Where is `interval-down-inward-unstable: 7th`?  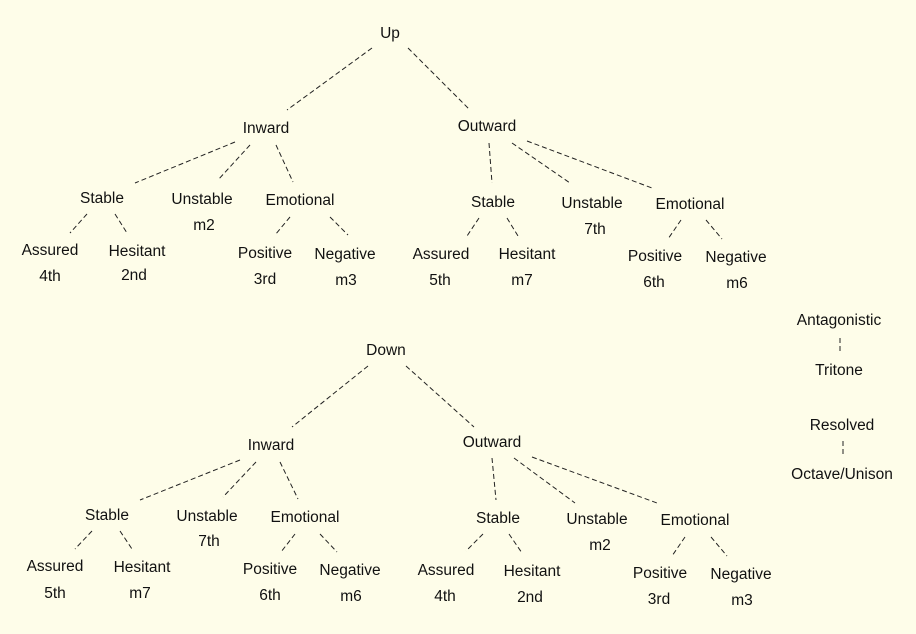 interval-down-inward-unstable: 7th is located at coordinates (209, 541).